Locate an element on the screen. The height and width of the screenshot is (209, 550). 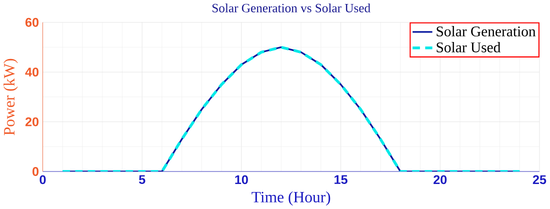
x-tick-label: 15 is located at coordinates (341, 179).